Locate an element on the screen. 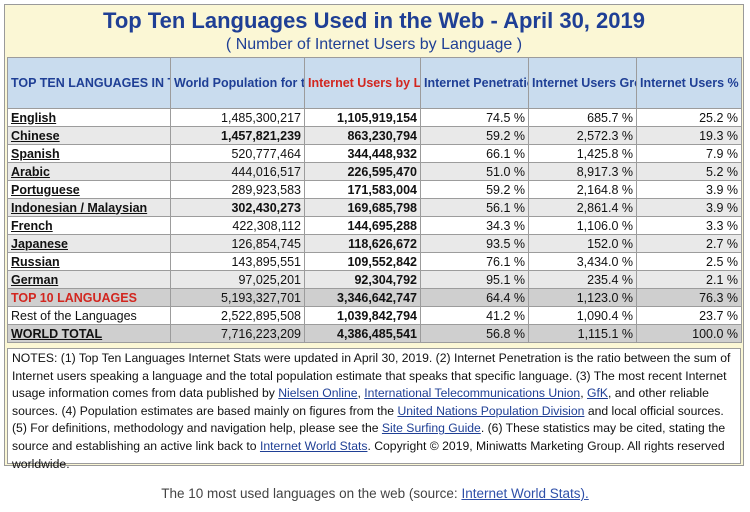 The width and height of the screenshot is (750, 512). cell-penetration: 93.5 % is located at coordinates (474, 243).